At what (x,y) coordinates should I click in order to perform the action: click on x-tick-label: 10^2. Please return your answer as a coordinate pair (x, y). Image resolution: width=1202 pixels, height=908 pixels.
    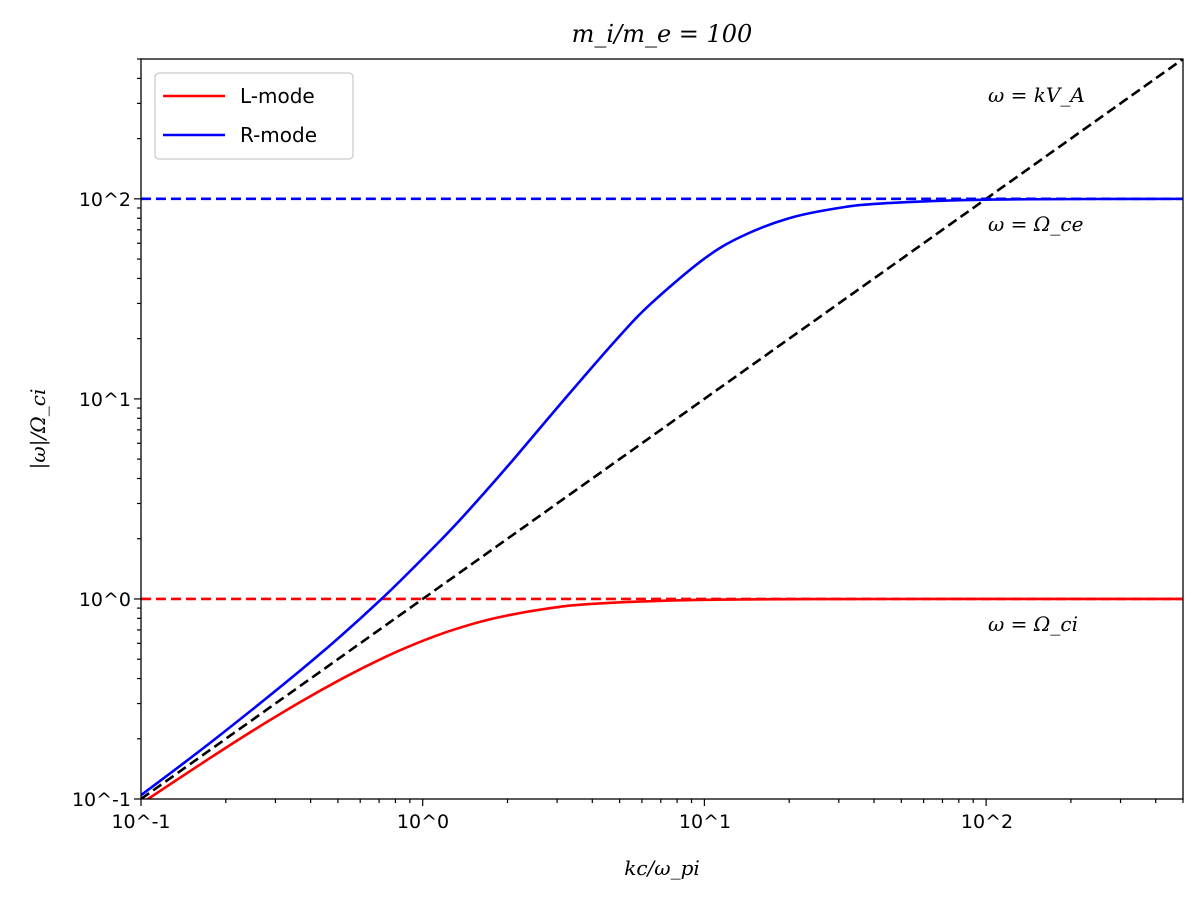
    Looking at the image, I should click on (987, 822).